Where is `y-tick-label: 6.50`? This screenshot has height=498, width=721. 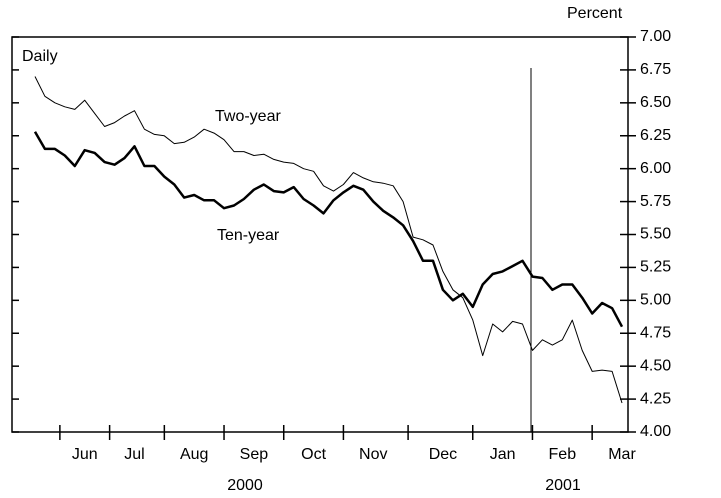 y-tick-label: 6.50 is located at coordinates (655, 102).